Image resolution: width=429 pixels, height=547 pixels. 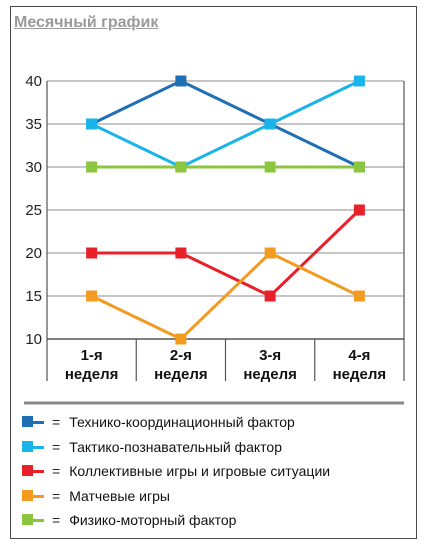 What do you see at coordinates (92, 355) in the screenshot?
I see `x-tick-label: 1-я` at bounding box center [92, 355].